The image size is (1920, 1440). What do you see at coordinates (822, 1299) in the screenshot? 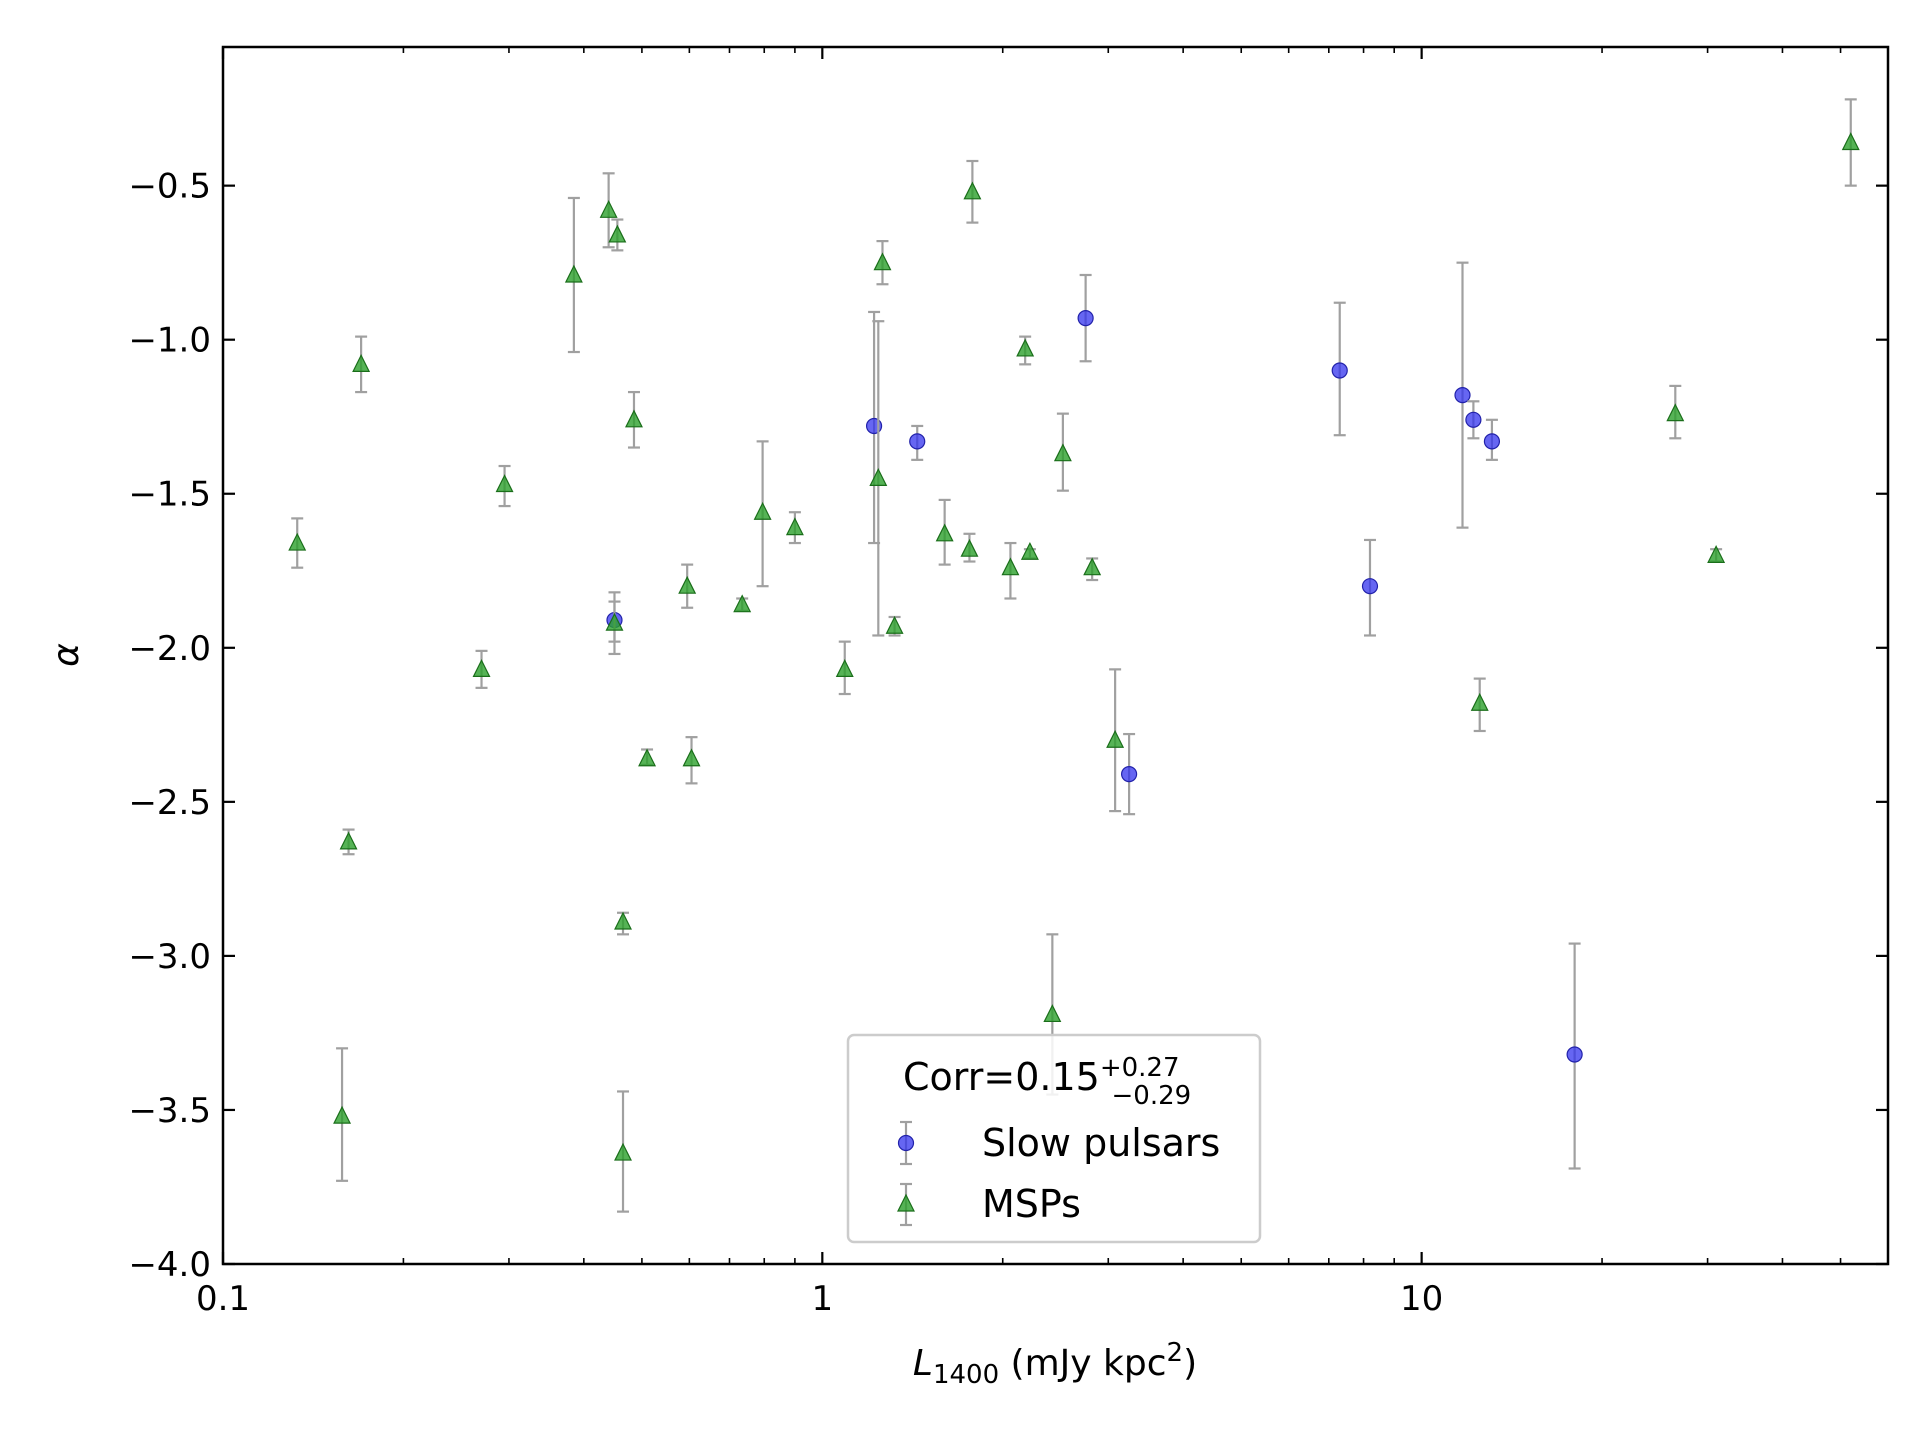
I see `x-tick-label: 1` at bounding box center [822, 1299].